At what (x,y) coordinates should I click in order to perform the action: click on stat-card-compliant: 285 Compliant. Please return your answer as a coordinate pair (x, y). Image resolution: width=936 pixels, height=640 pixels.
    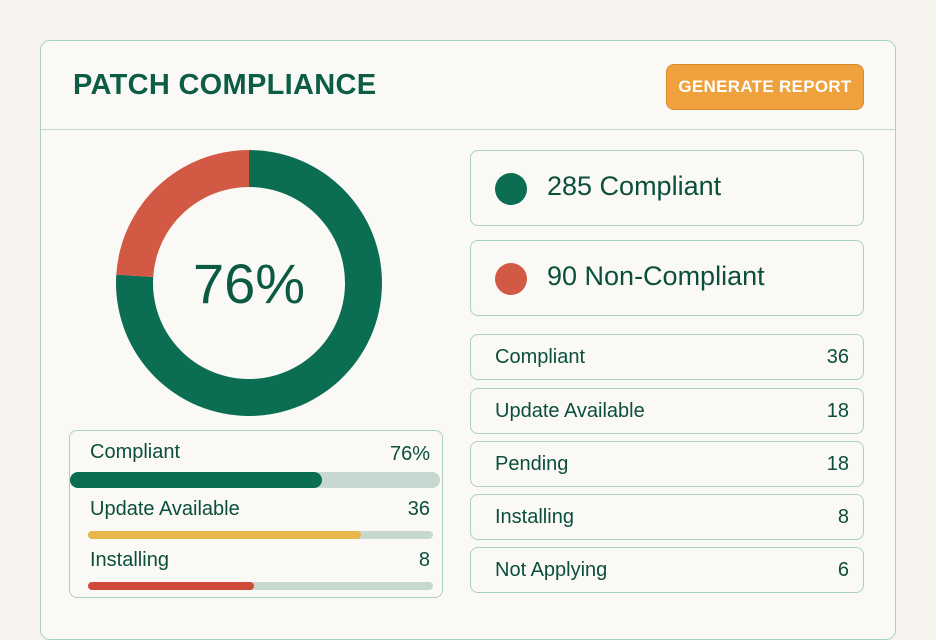
    Looking at the image, I should click on (667, 188).